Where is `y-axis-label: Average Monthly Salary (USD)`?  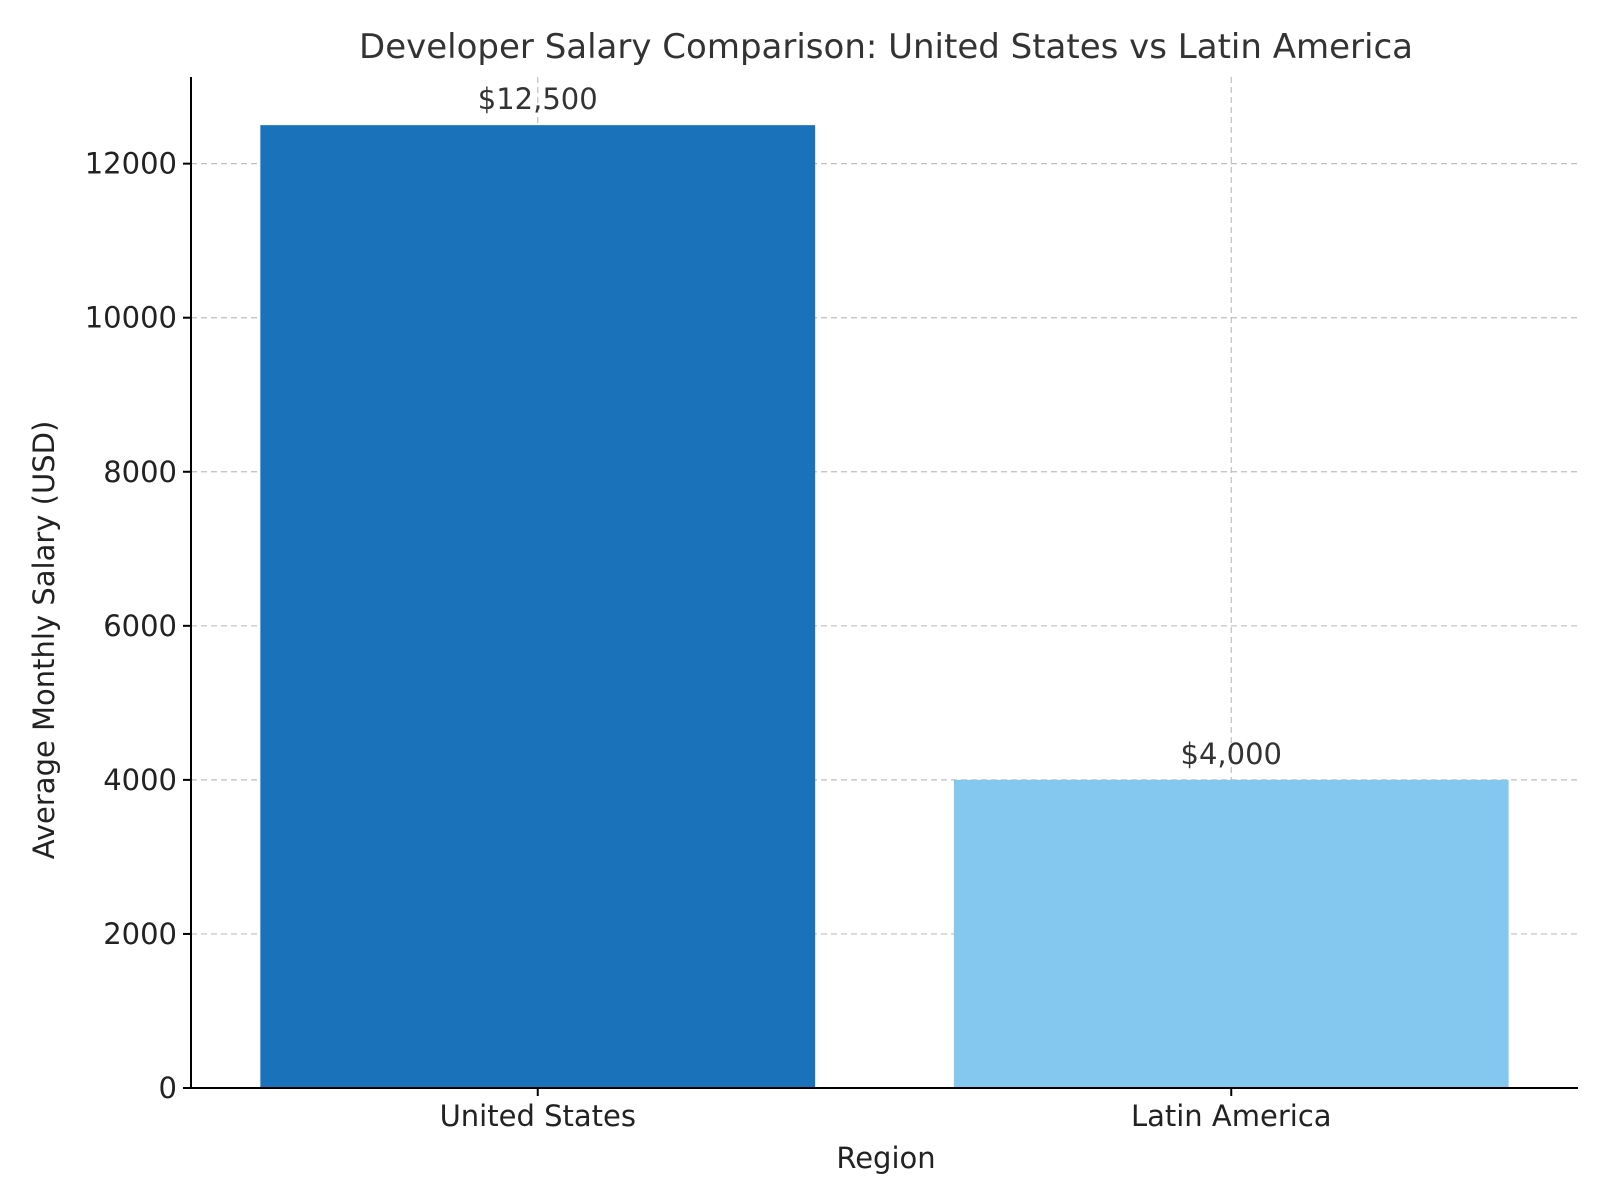
y-axis-label: Average Monthly Salary (USD) is located at coordinates (44, 640).